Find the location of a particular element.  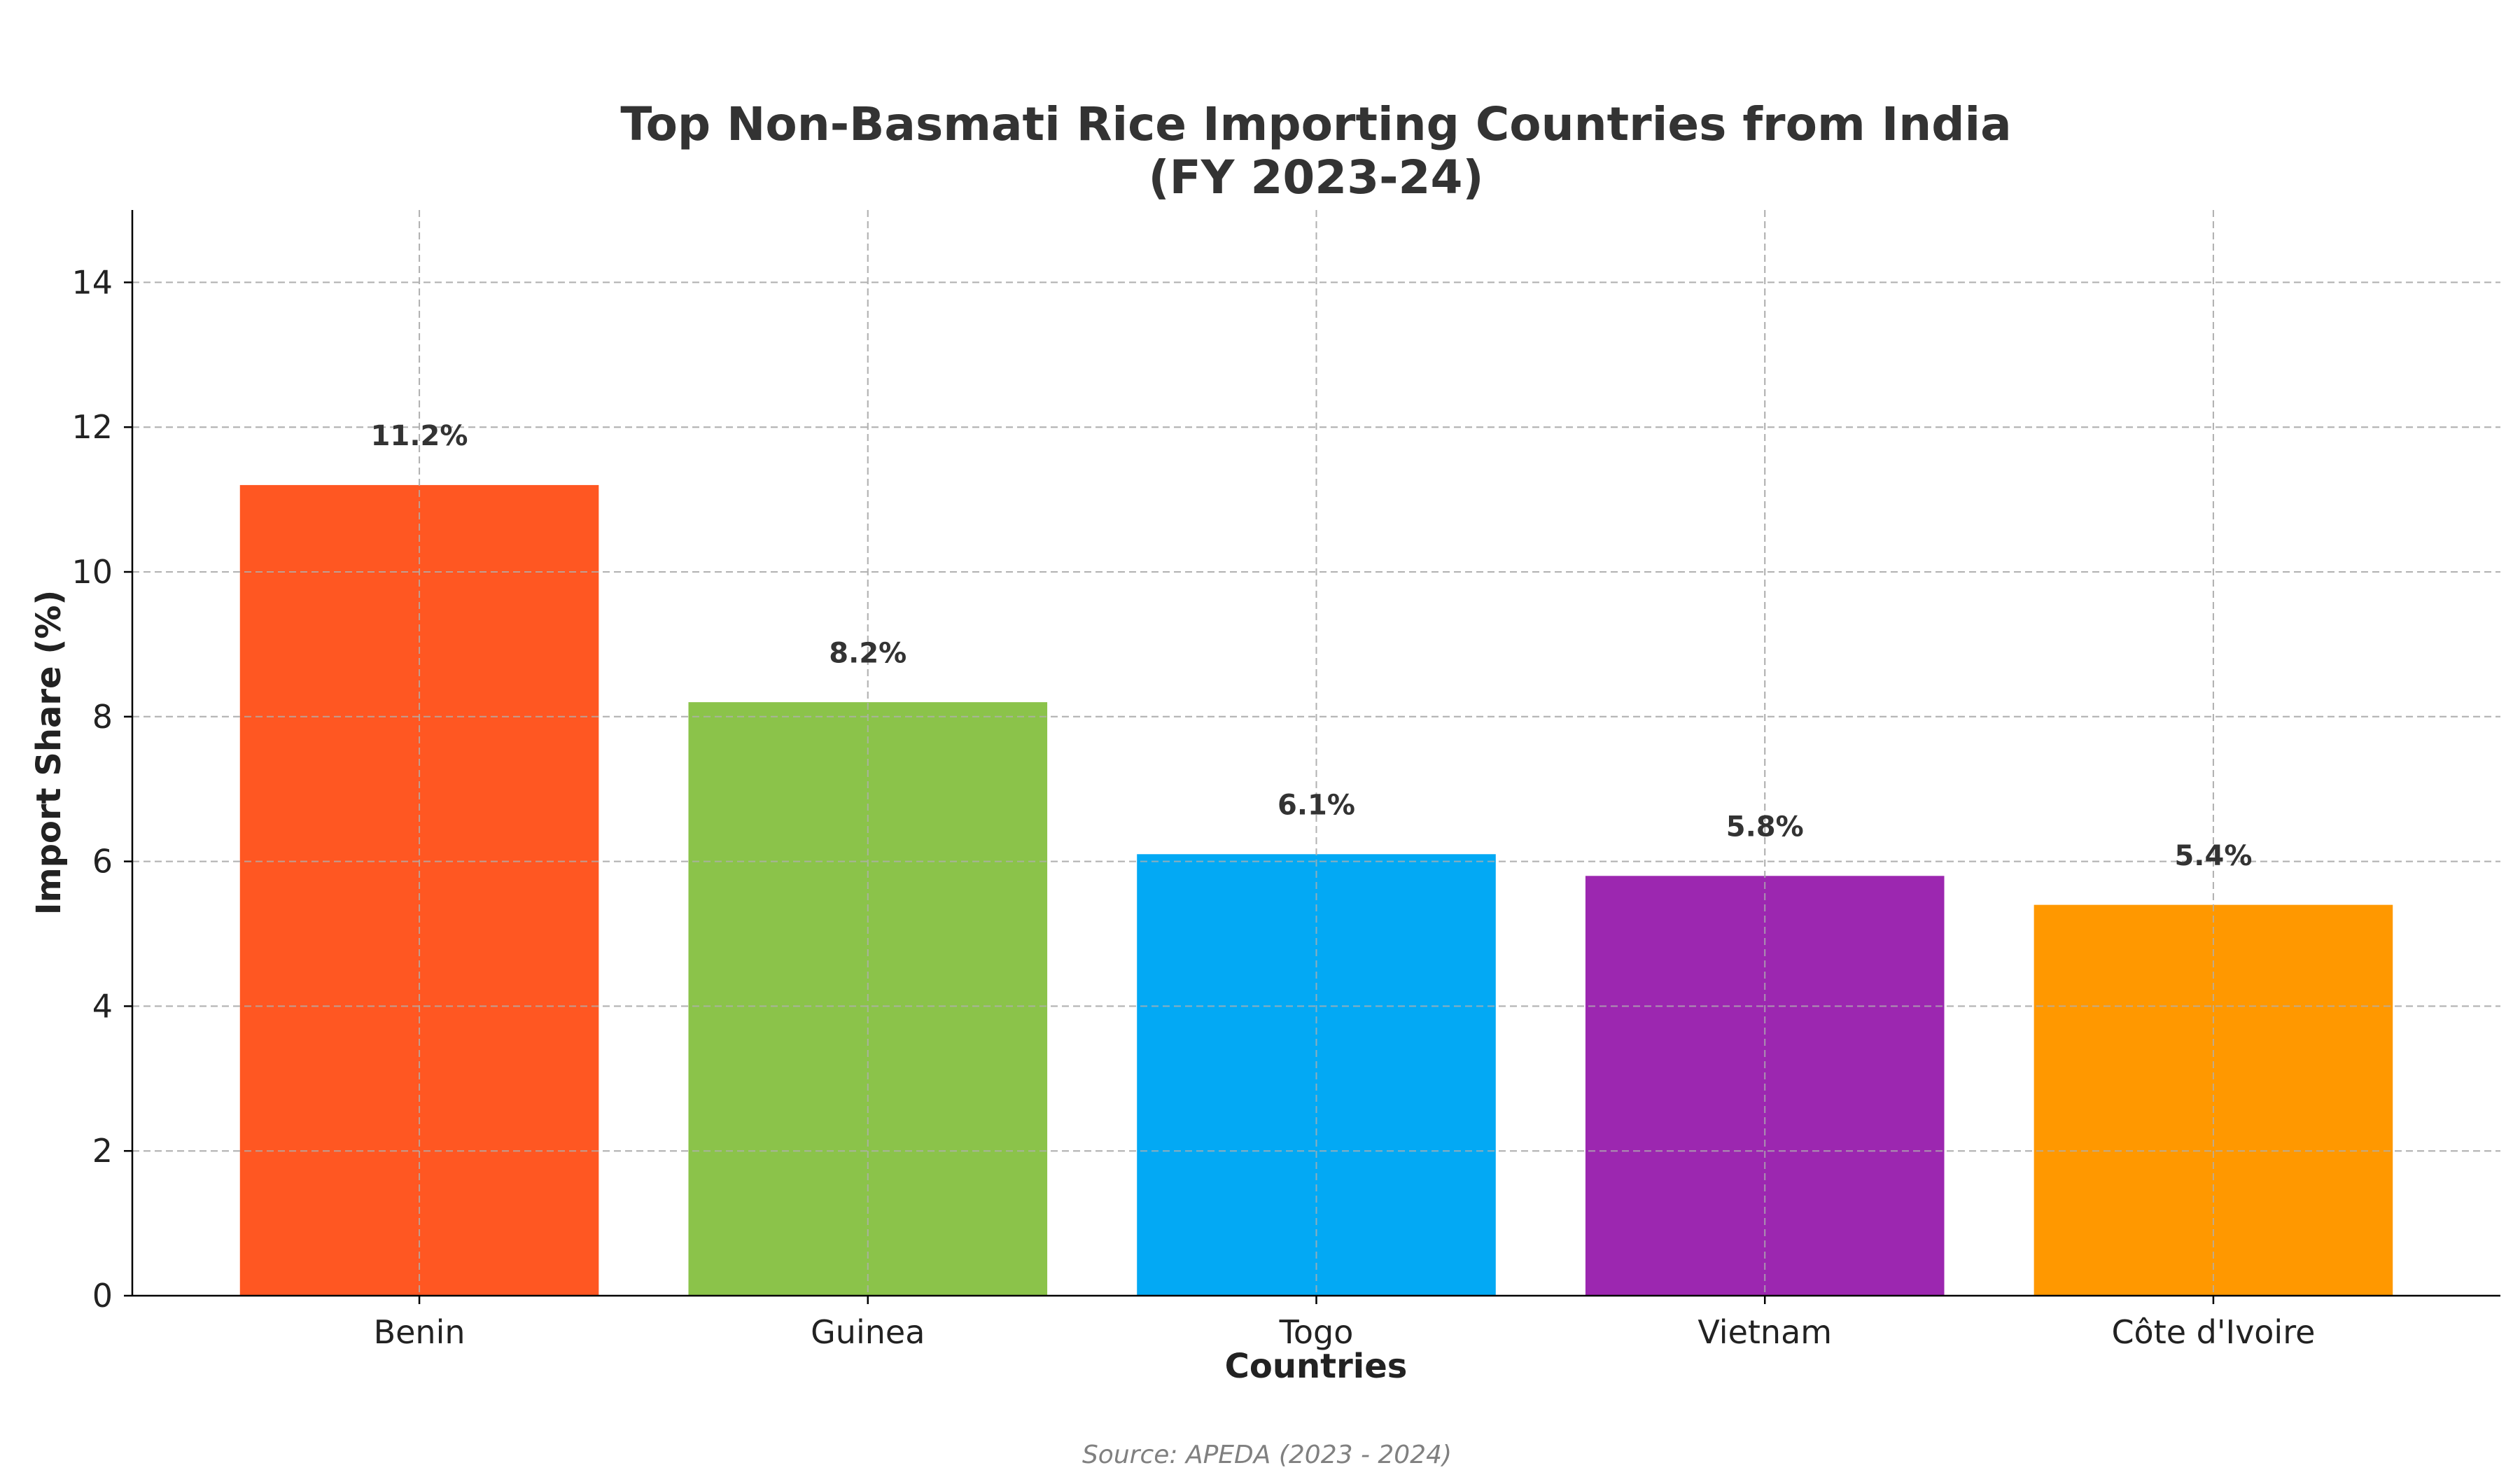

x-tick-label: Benin is located at coordinates (419, 1332).